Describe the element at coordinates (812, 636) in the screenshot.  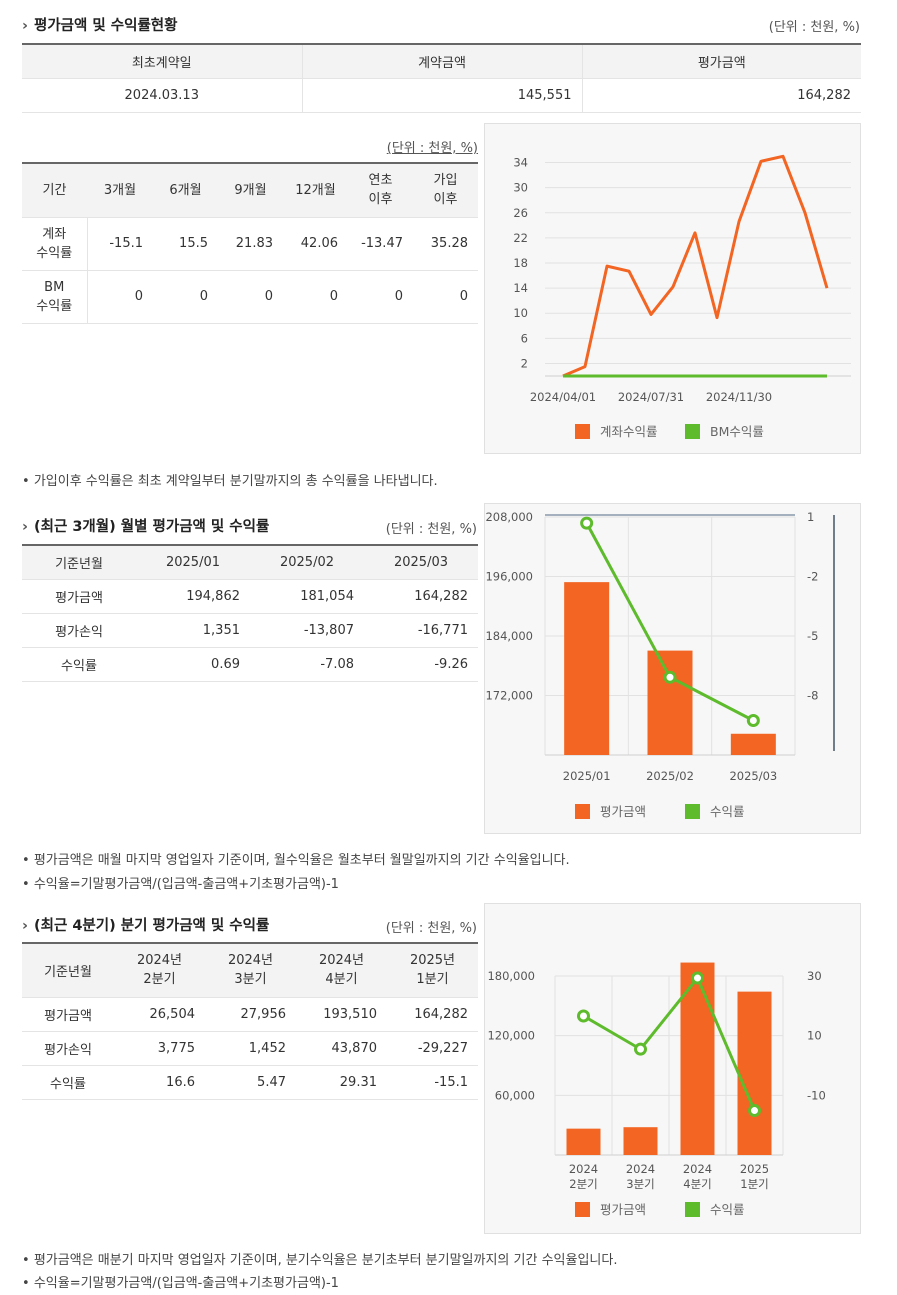
I see `y-right-tick-label: -5` at that location.